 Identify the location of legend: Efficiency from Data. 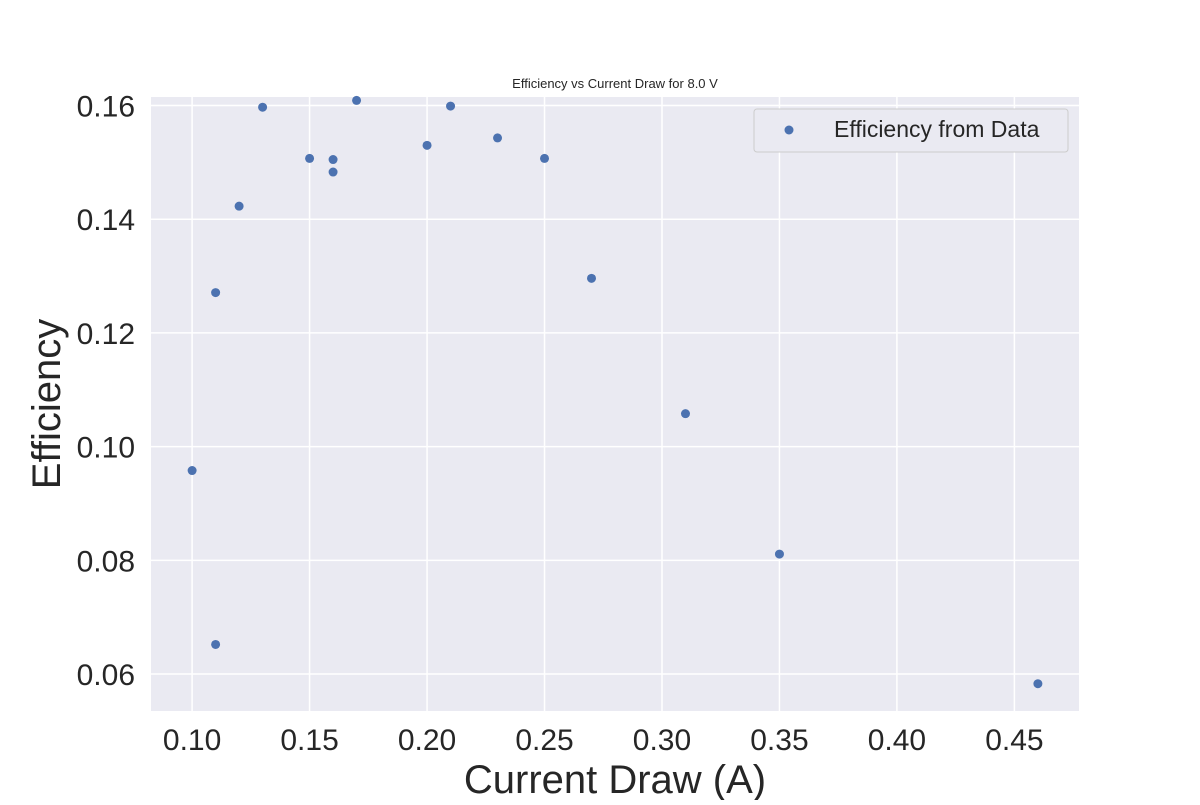
(911, 130).